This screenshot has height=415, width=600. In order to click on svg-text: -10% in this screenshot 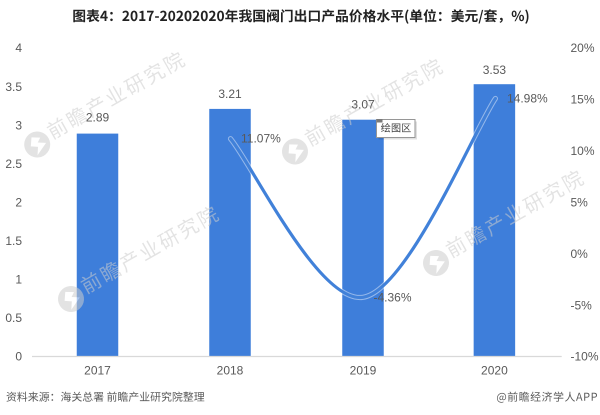, I will do `click(585, 357)`.